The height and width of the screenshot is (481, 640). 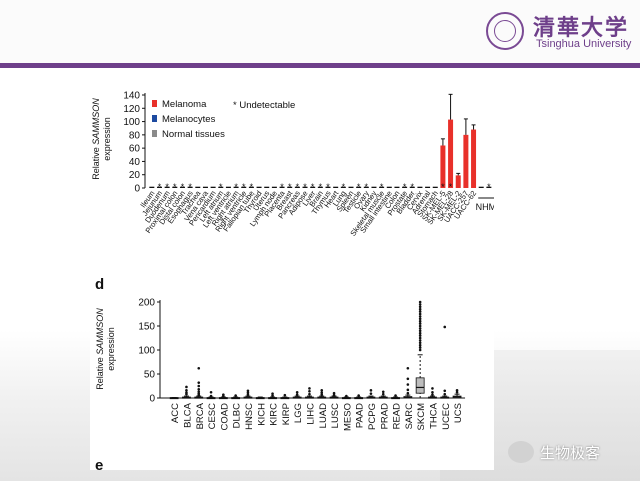 I want to click on header-divider, so click(x=320, y=65).